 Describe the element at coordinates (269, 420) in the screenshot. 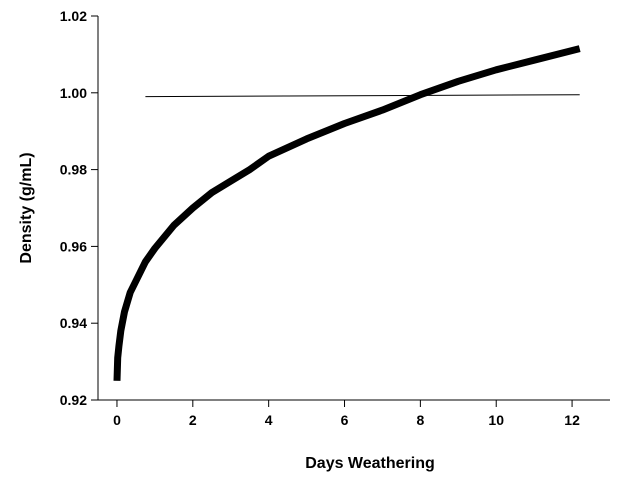

I see `x-tick-label: 4` at that location.